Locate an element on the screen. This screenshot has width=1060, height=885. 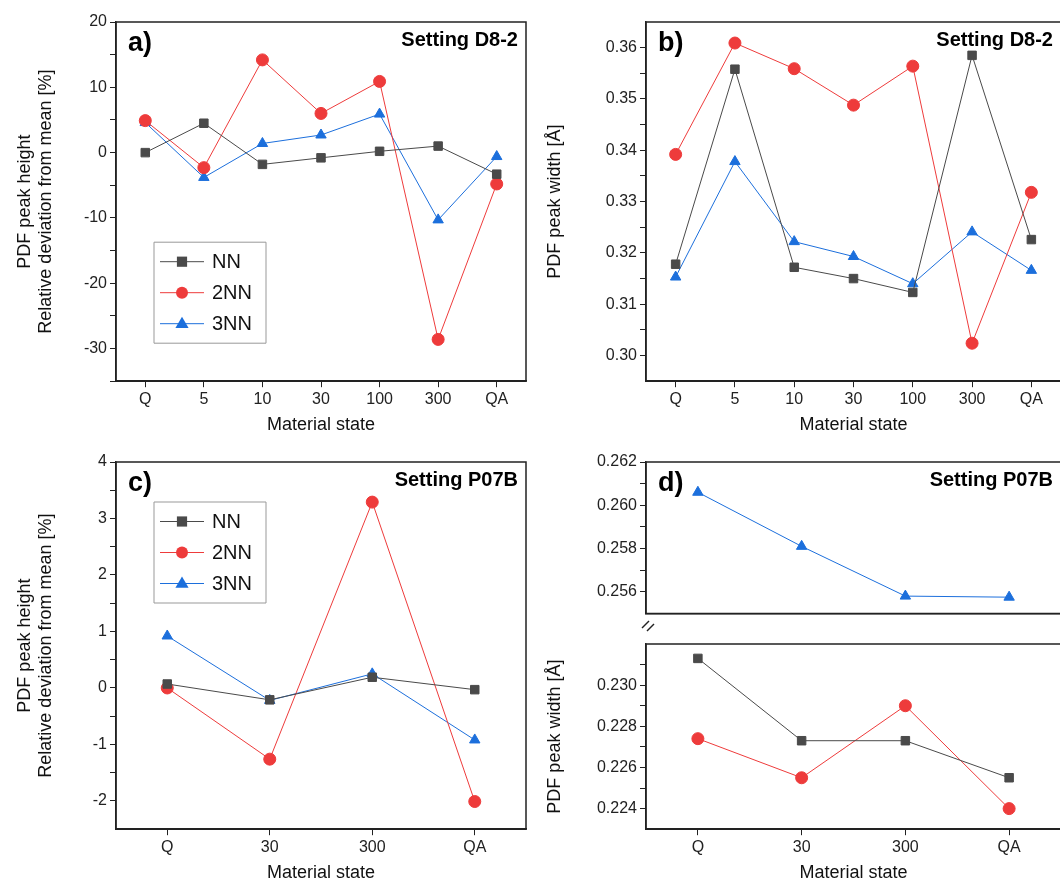
y-tick-label: 20 is located at coordinates (98, 21).